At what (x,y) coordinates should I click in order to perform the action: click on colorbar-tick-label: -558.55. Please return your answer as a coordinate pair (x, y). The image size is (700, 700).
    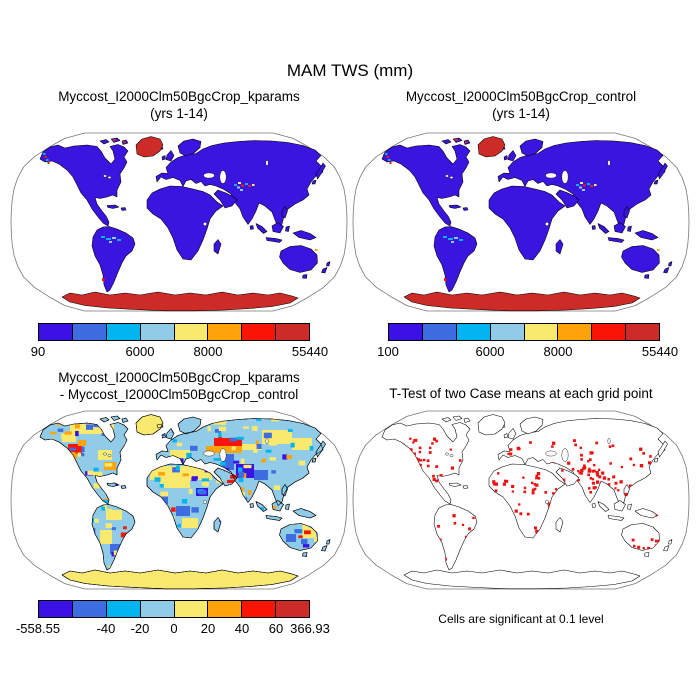
    Looking at the image, I should click on (38, 628).